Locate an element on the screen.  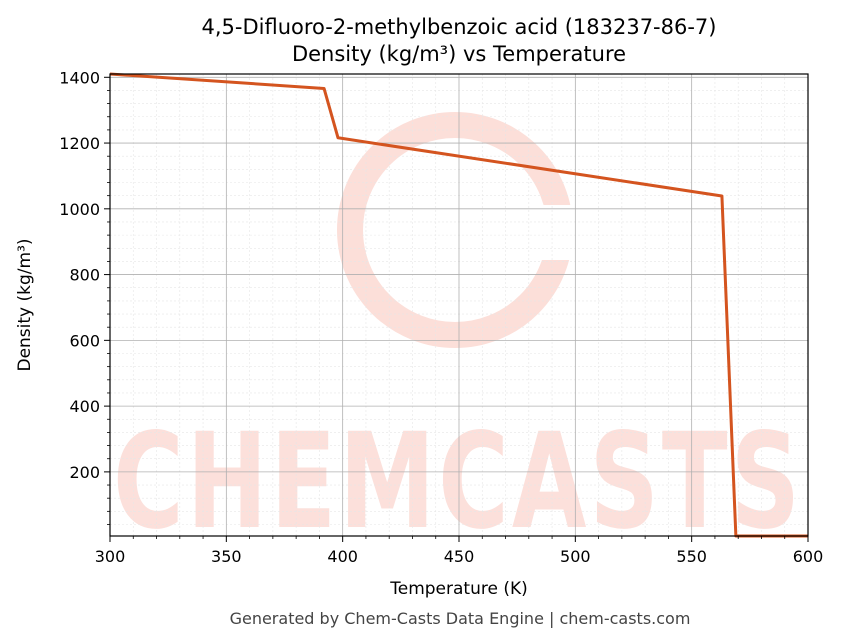
x-tick-label: 350 is located at coordinates (226, 556).